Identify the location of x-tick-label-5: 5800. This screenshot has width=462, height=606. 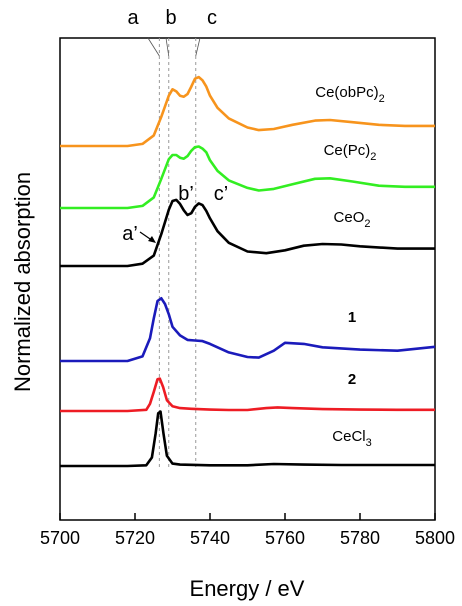
(435, 538).